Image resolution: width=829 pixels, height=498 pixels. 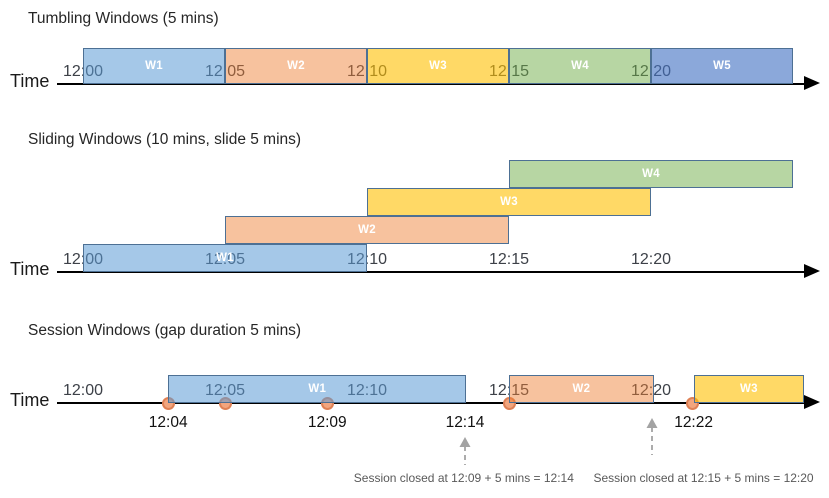 I want to click on event-time-label: 12:04, so click(x=168, y=422).